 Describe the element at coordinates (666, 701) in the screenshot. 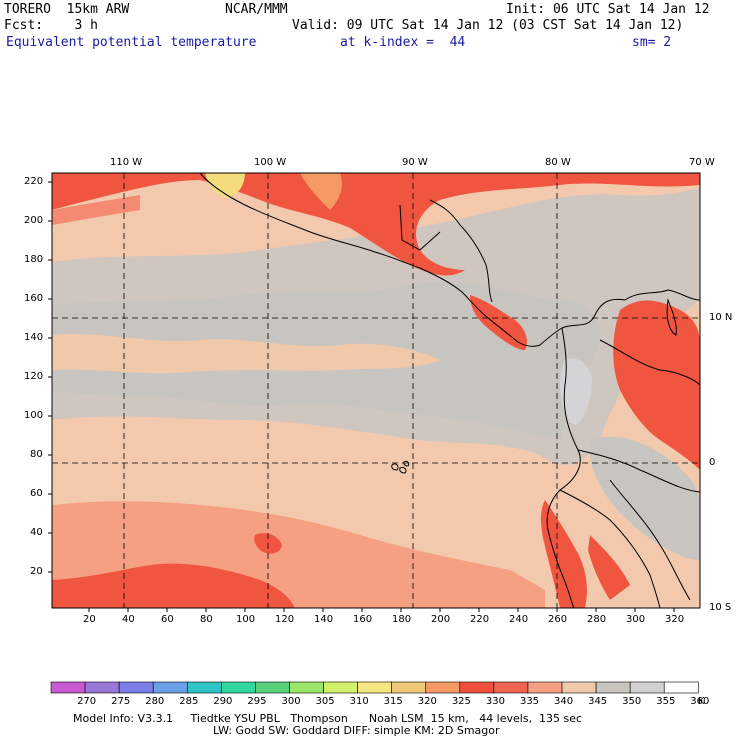

I see `colorbar-label: 355` at that location.